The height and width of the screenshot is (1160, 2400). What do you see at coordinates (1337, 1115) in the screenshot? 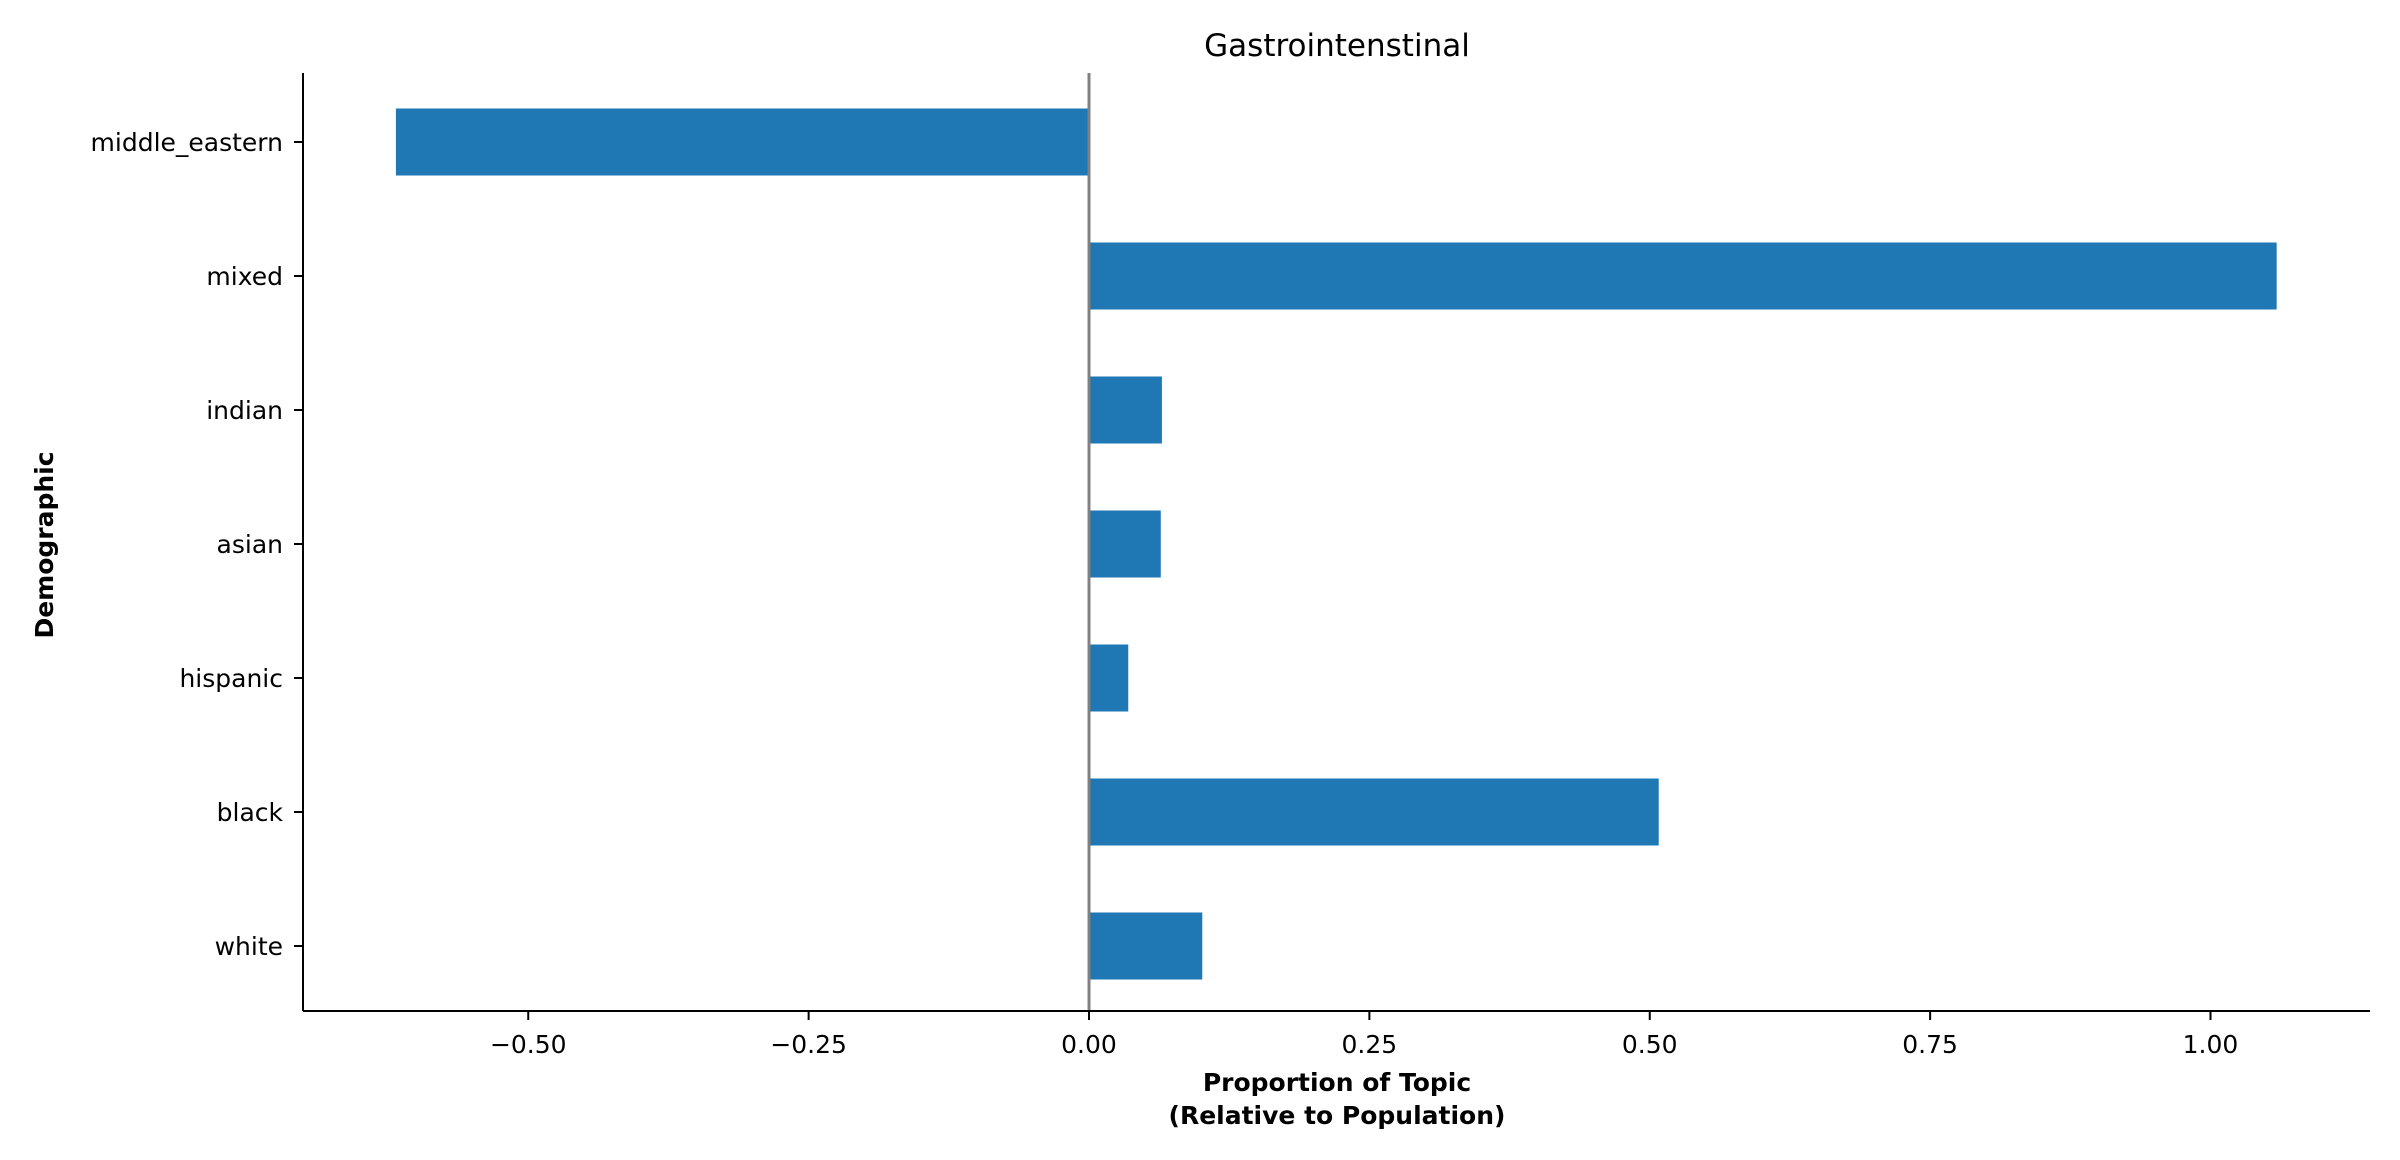
I see `x-axis-label-line-2: (Relative to Population)` at bounding box center [1337, 1115].